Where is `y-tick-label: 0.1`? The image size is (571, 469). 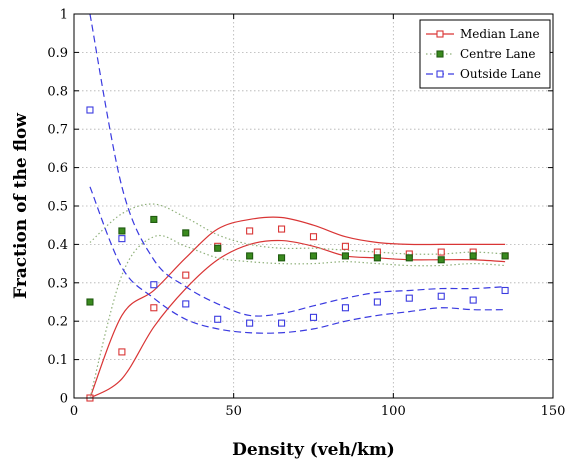
y-tick-label: 0.1 is located at coordinates (57, 360).